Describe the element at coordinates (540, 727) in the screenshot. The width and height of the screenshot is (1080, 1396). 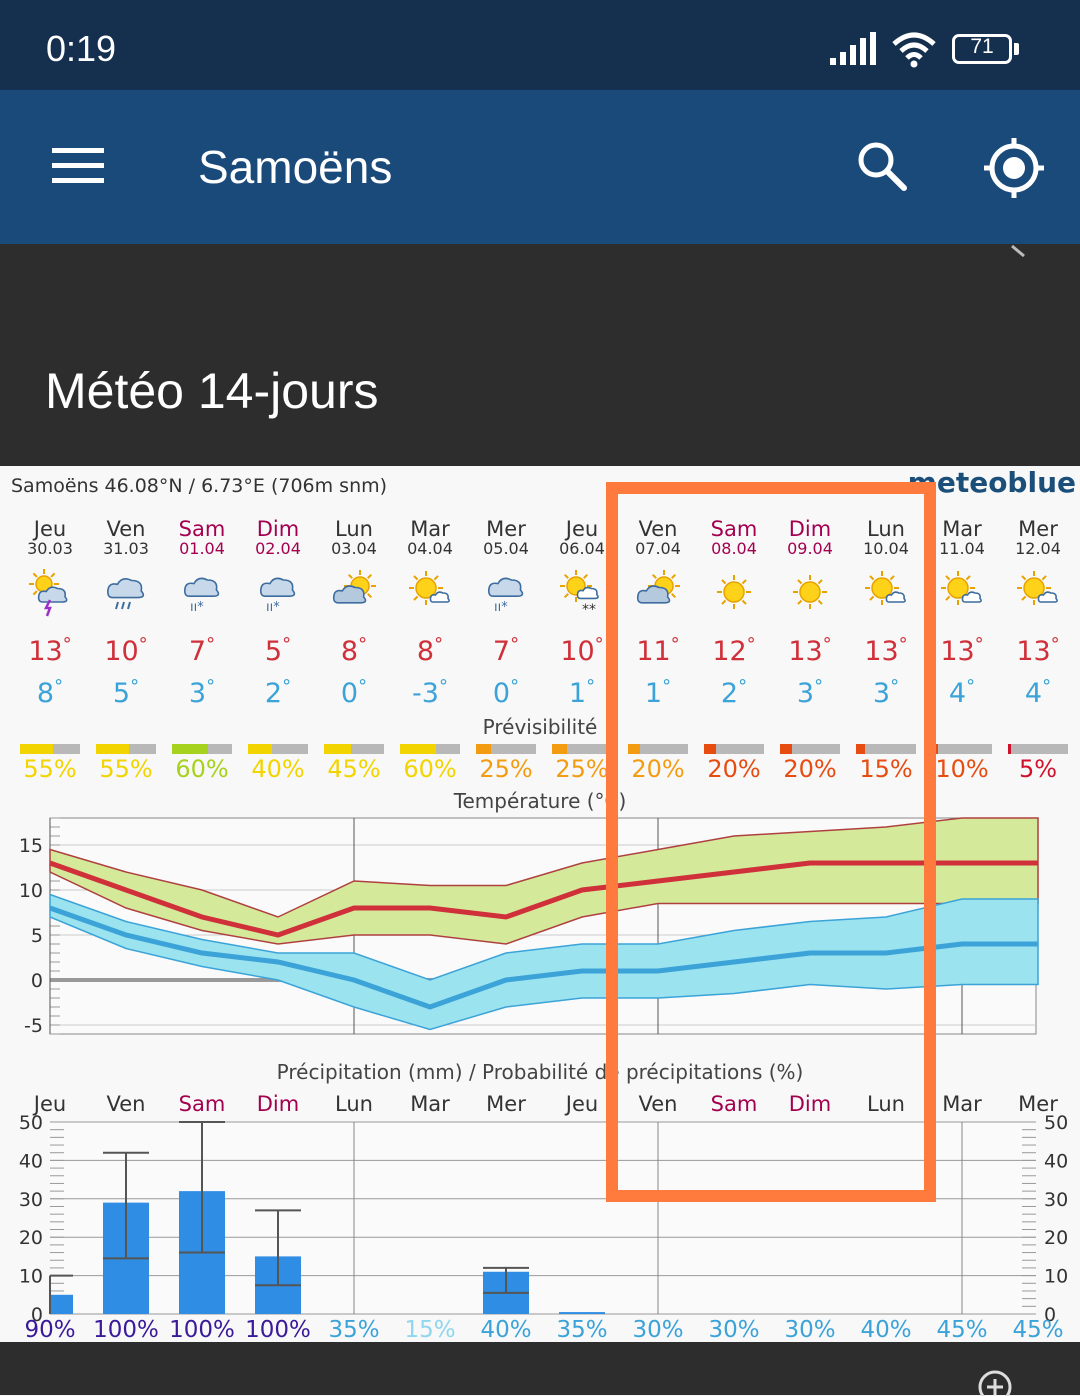
I see `predictability-title: Prévisibilité` at that location.